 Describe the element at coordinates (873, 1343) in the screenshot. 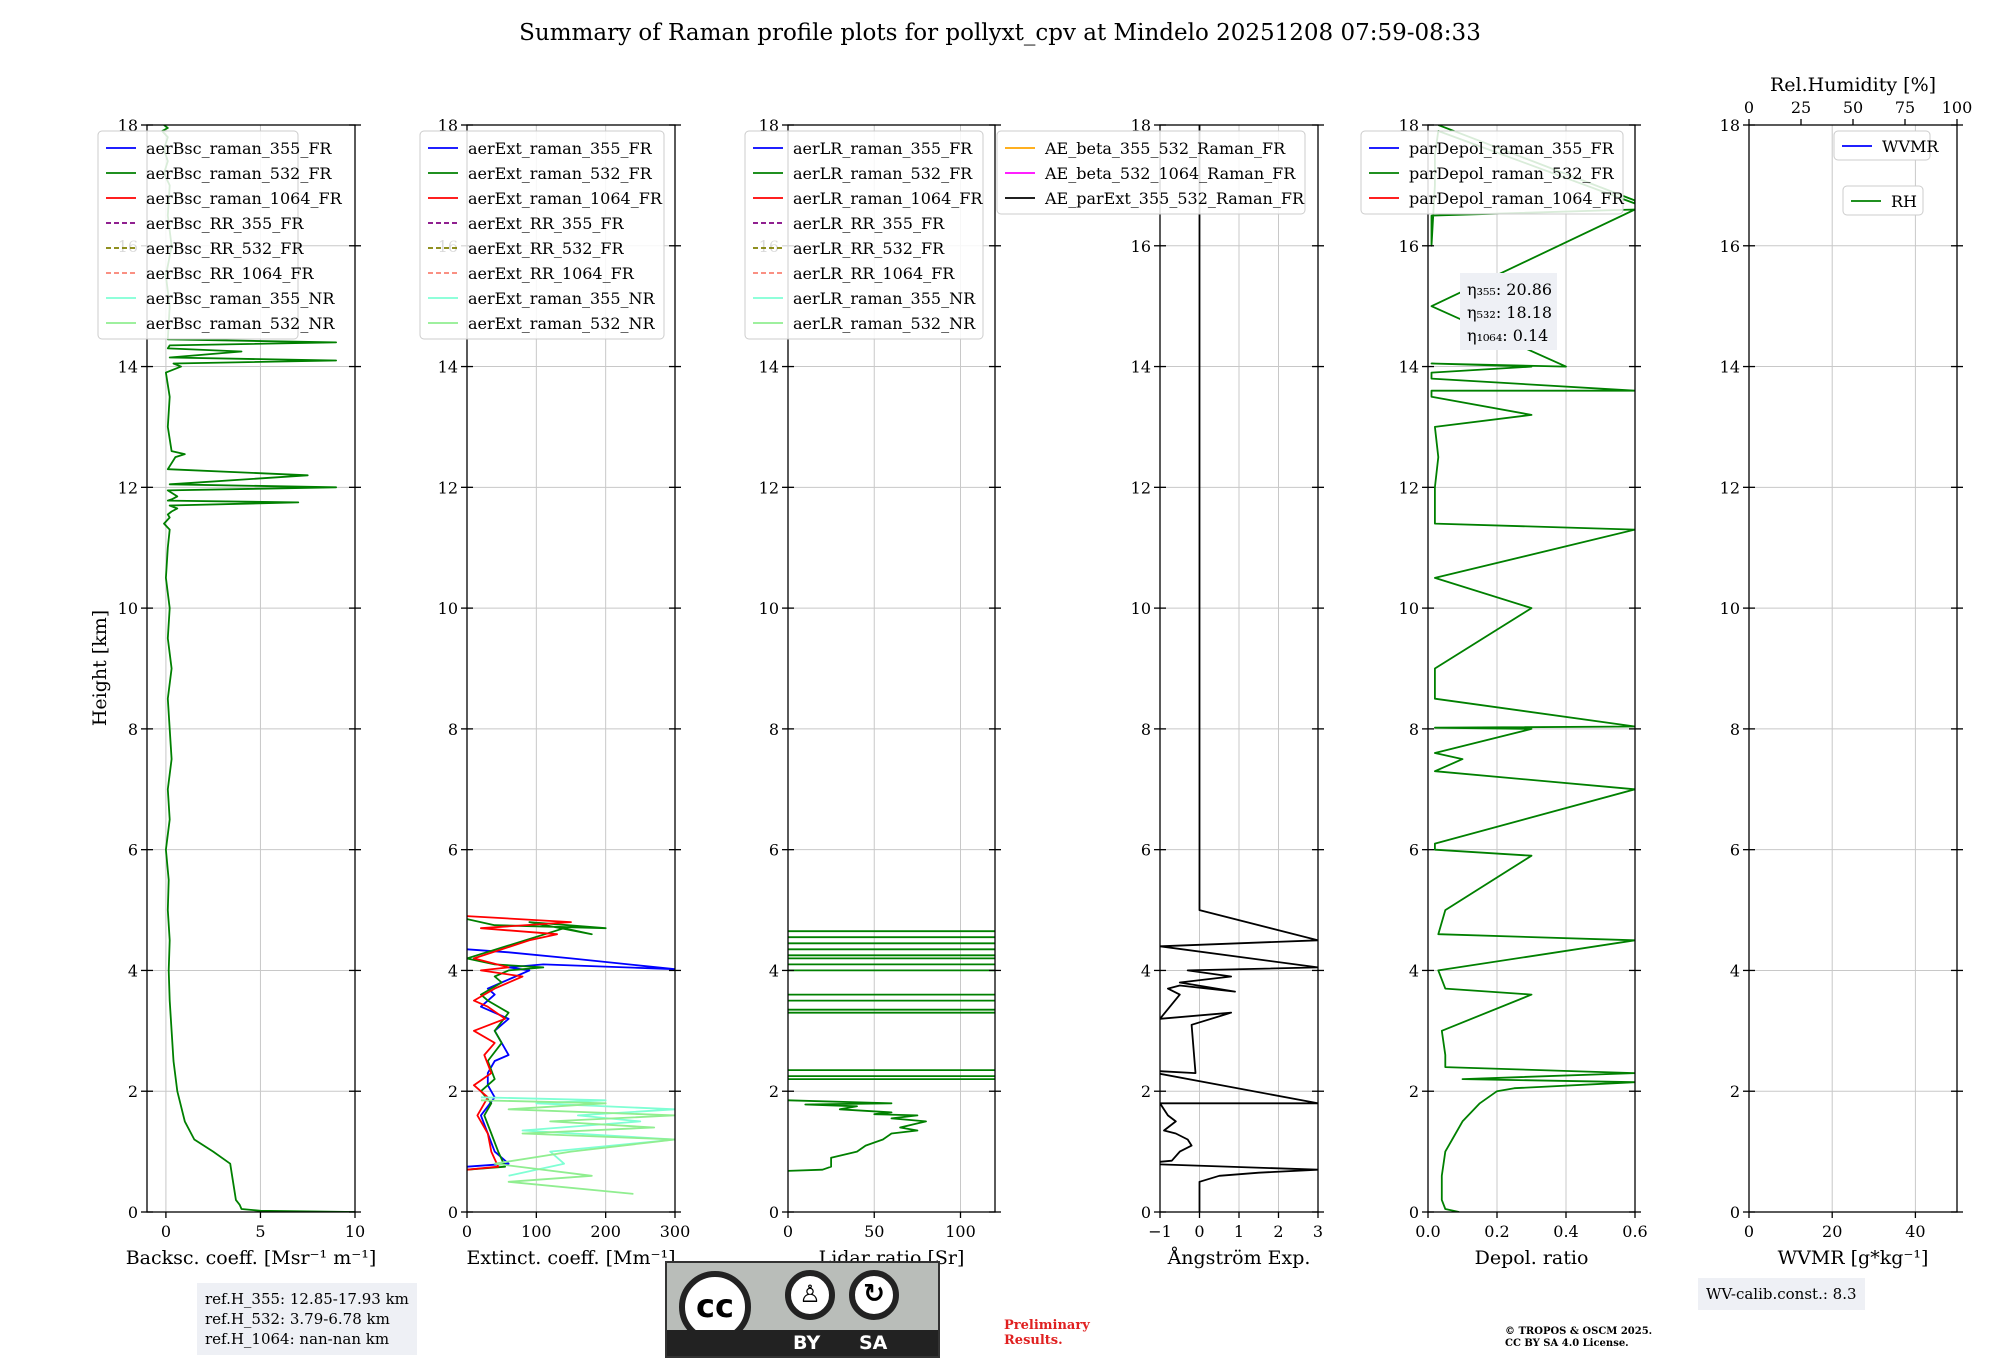

I see `cc-sa-label: SA` at that location.